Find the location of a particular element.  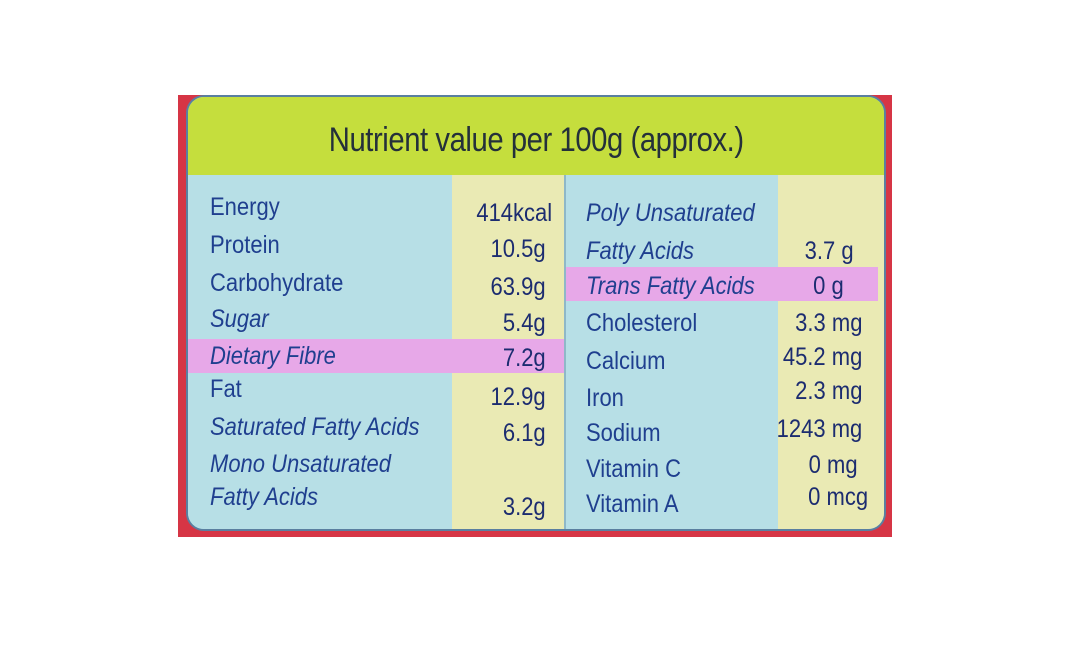

nutrient-name: Cholesterol is located at coordinates (642, 323).